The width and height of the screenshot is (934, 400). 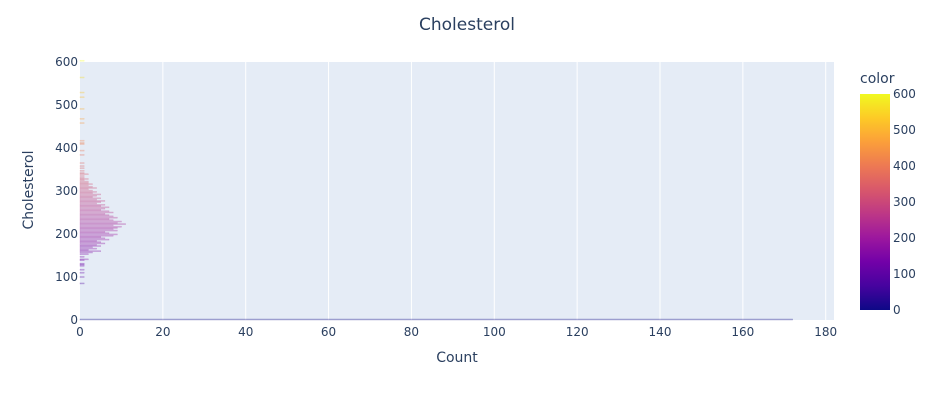 What do you see at coordinates (577, 332) in the screenshot?
I see `x-tick-label: 120` at bounding box center [577, 332].